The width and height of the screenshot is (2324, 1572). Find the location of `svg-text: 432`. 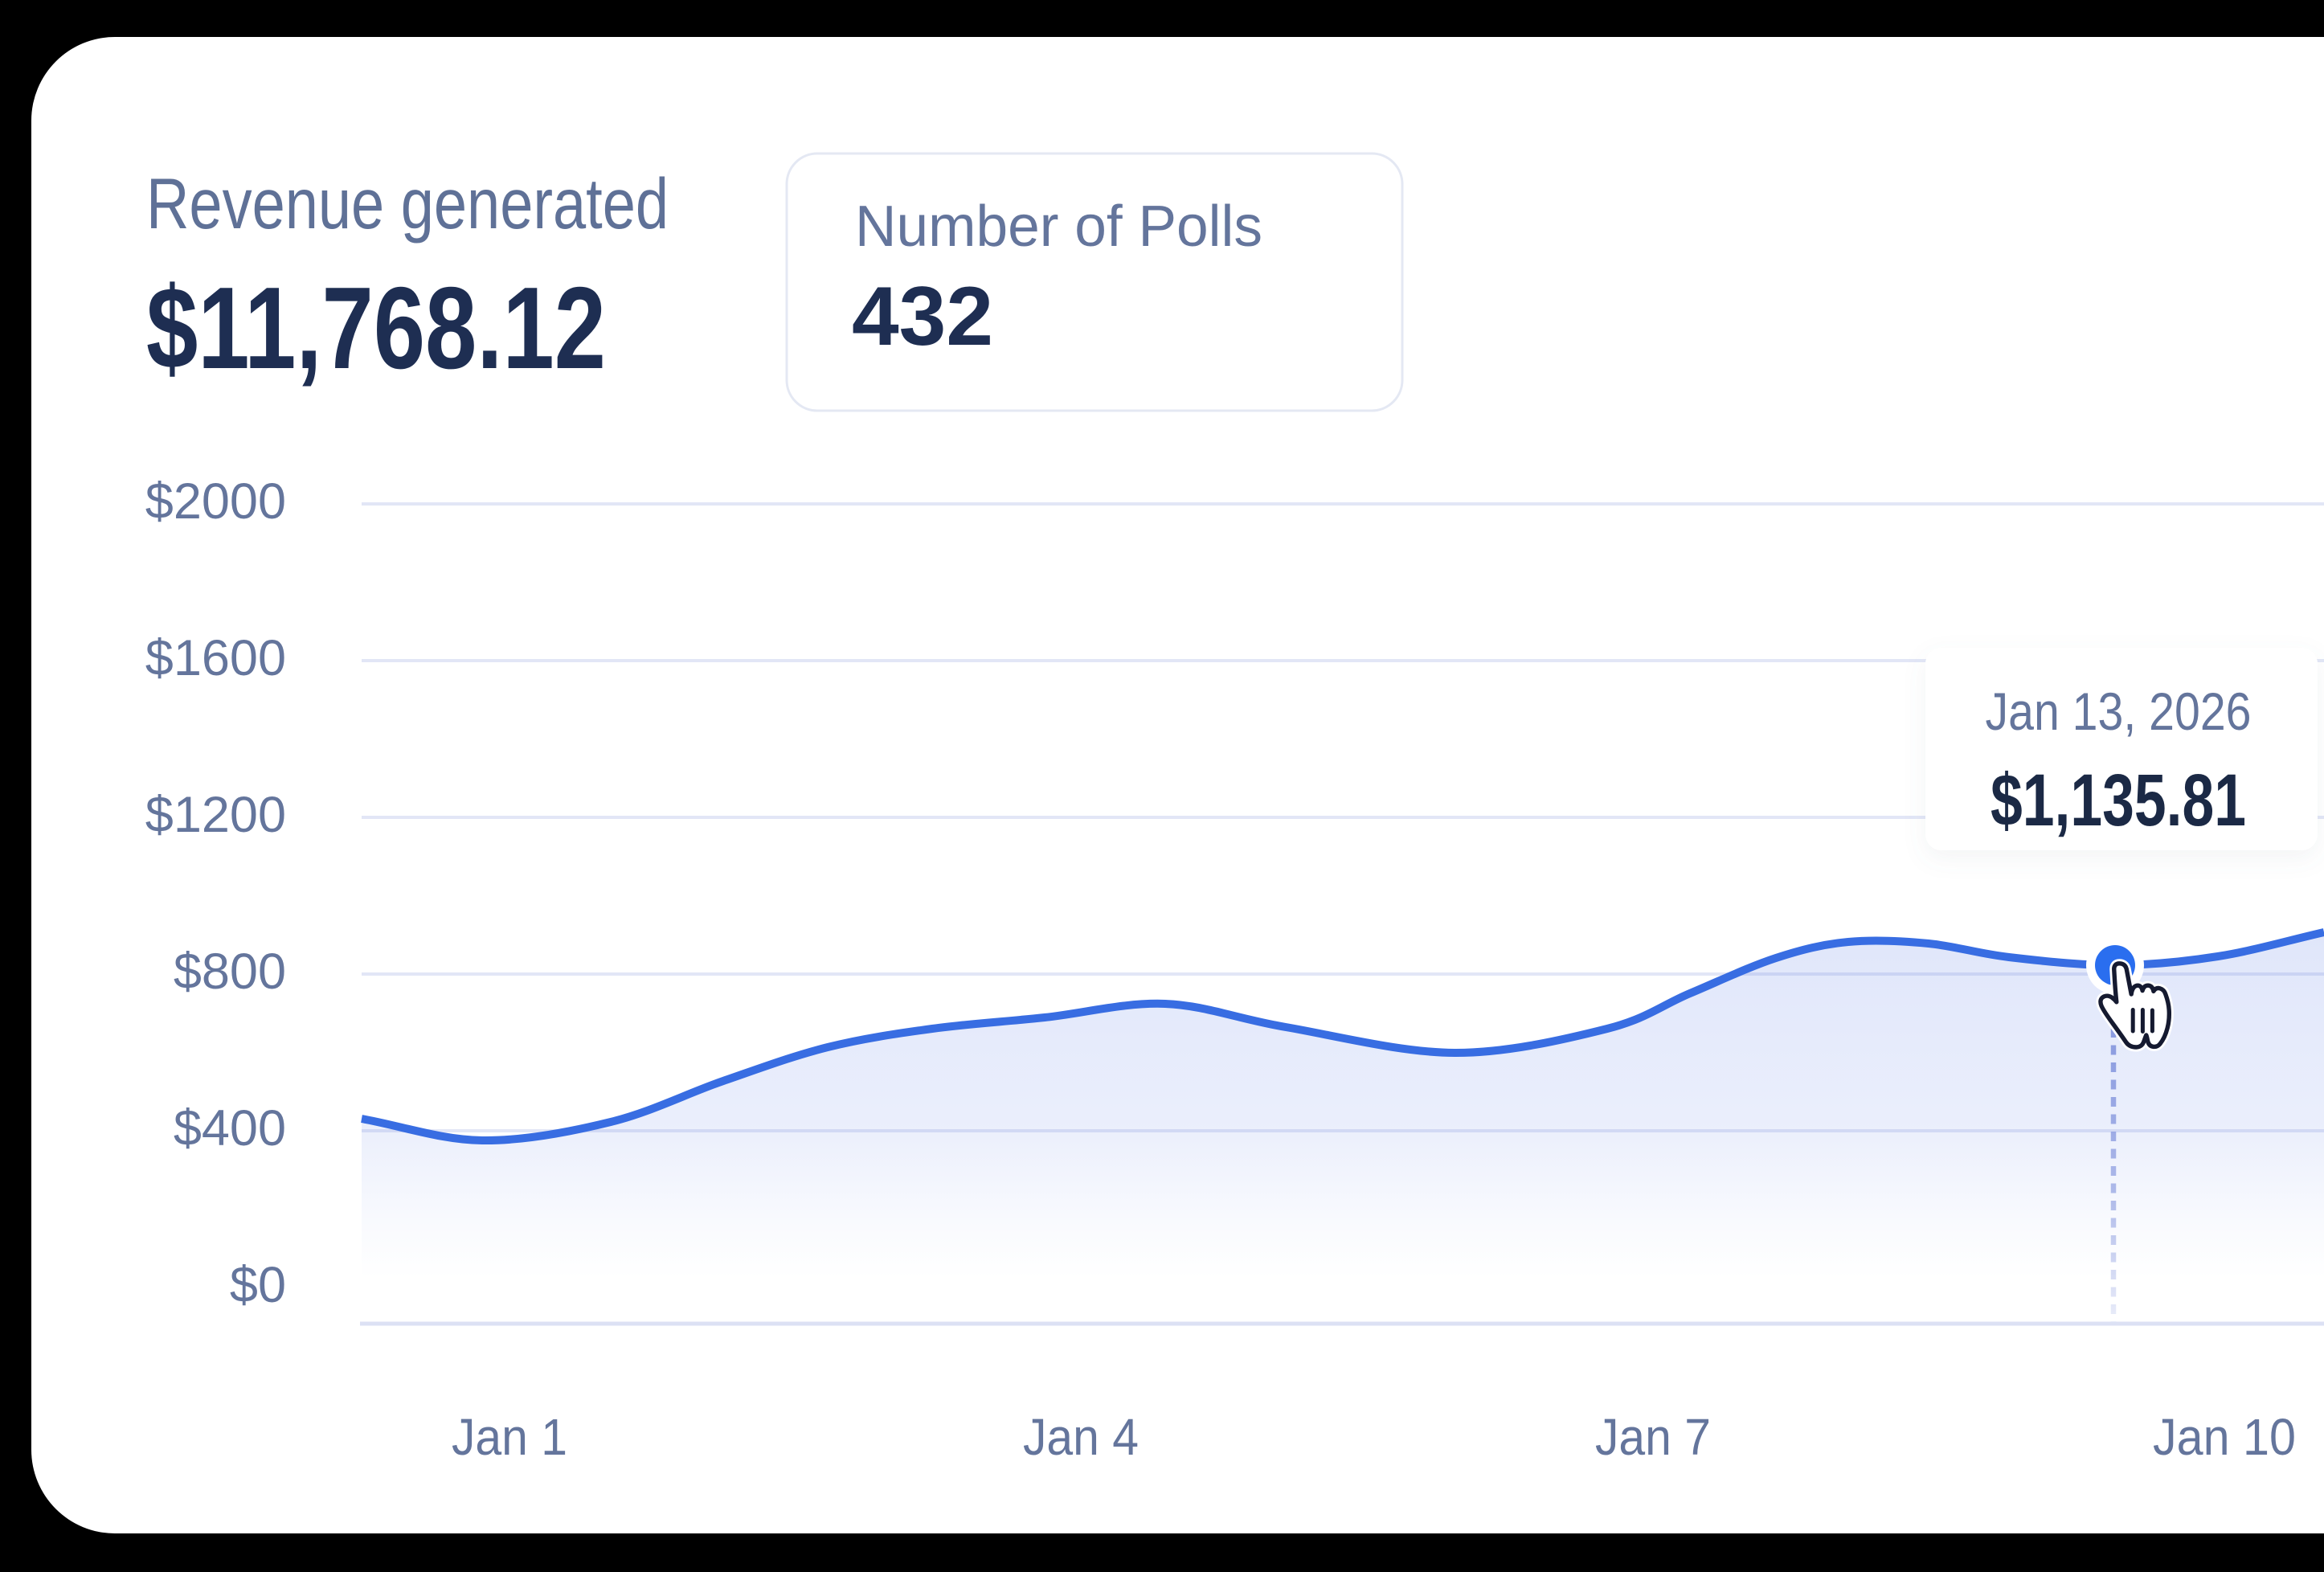

svg-text: 432 is located at coordinates (923, 316).